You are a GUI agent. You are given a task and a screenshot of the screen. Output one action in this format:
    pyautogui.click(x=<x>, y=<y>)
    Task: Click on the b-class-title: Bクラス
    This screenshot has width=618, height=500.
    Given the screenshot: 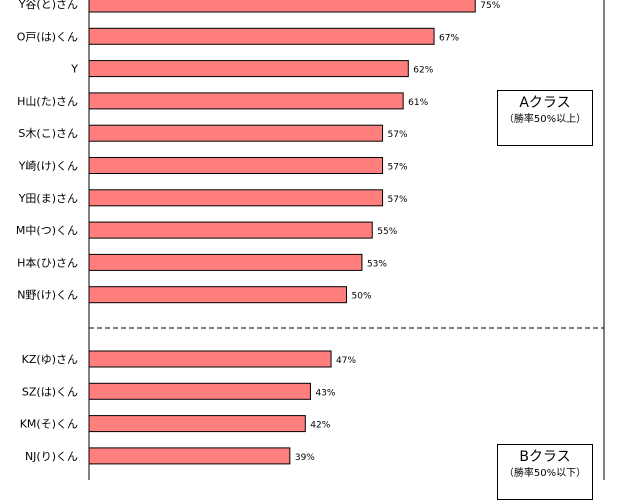 What is the action you would take?
    pyautogui.click(x=545, y=457)
    